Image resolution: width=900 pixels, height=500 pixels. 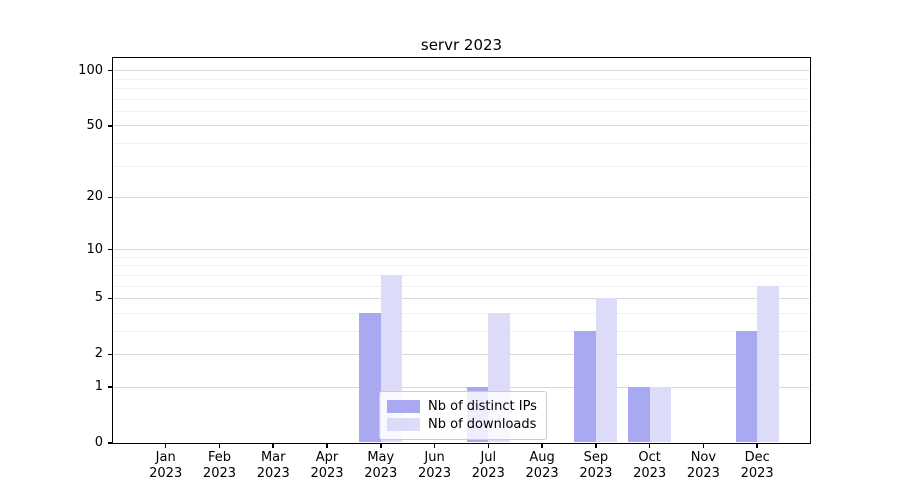 I want to click on x-tick-label: Jun 2023, so click(x=435, y=465).